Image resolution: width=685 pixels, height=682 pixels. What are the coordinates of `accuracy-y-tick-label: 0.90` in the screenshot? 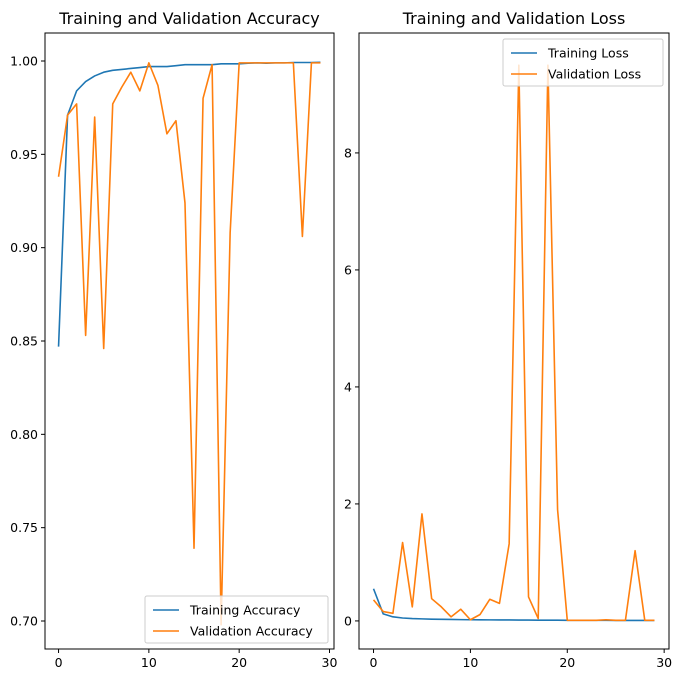 It's located at (24, 247).